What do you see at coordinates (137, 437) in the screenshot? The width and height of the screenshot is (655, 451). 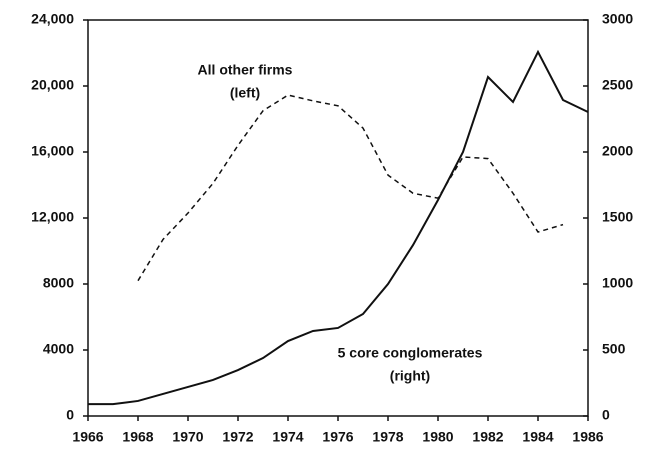 I see `x-tick-label: 1968` at bounding box center [137, 437].